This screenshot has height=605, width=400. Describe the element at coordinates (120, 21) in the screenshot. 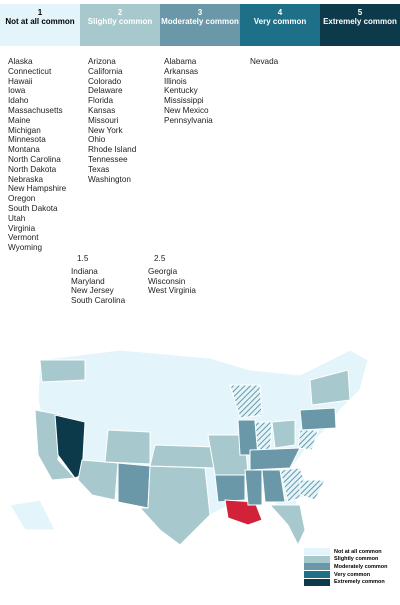

I see `scale-label: Slightly common` at that location.